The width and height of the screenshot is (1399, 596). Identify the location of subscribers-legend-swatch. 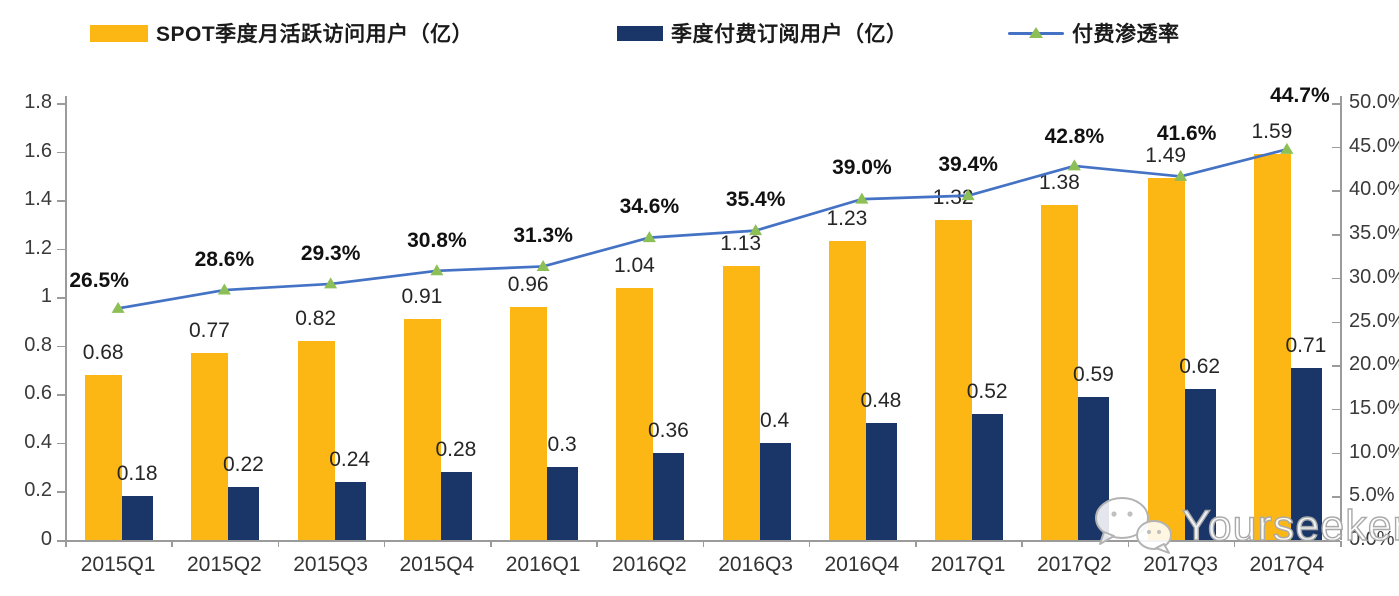
(640, 33).